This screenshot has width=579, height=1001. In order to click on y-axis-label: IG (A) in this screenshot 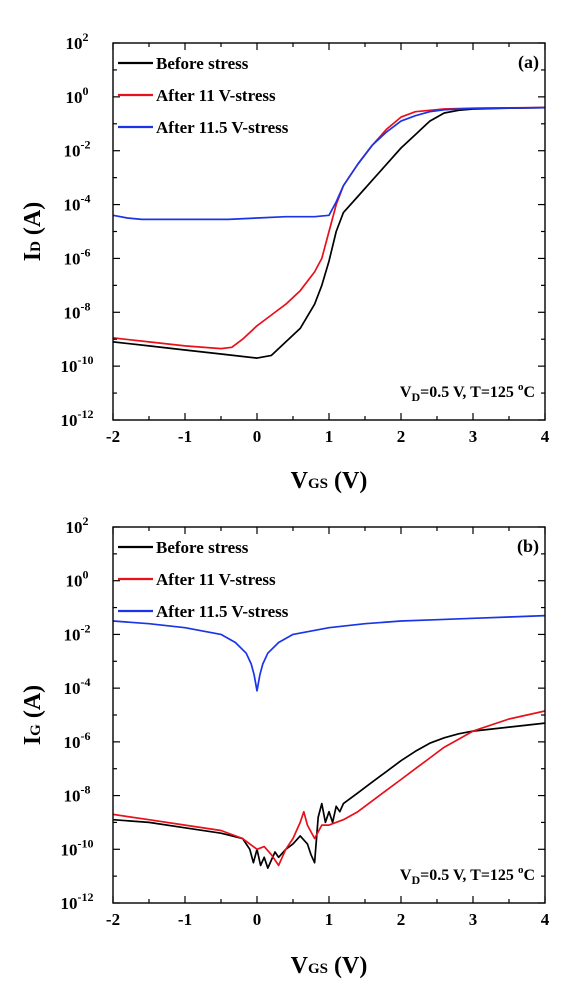, I will do `click(33, 715)`.